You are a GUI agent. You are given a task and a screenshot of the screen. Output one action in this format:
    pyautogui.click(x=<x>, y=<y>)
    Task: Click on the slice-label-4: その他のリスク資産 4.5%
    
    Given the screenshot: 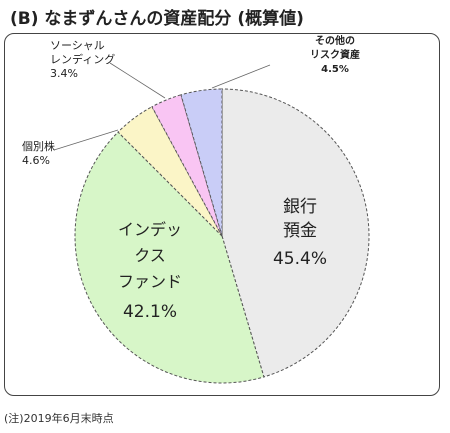 What is the action you would take?
    pyautogui.click(x=335, y=54)
    